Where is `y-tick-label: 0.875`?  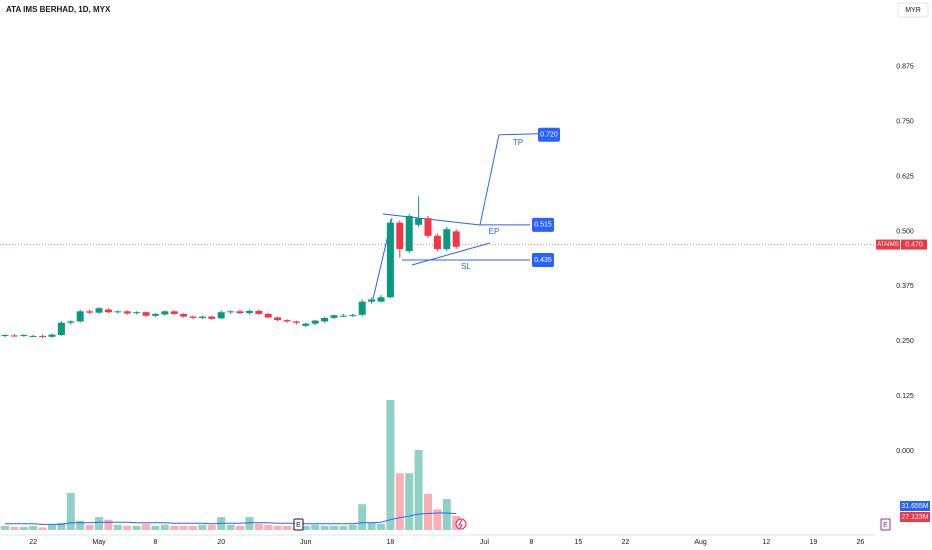 y-tick-label: 0.875 is located at coordinates (905, 67).